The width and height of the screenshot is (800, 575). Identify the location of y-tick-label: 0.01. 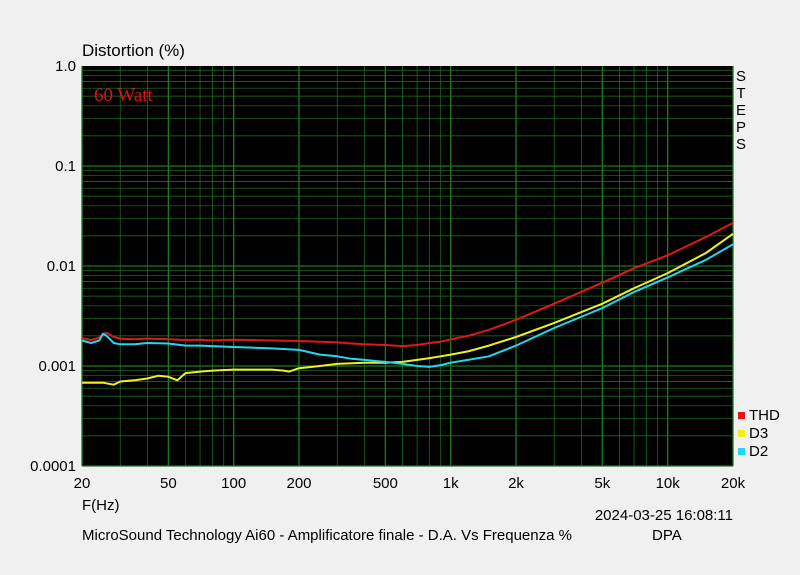
(61, 266).